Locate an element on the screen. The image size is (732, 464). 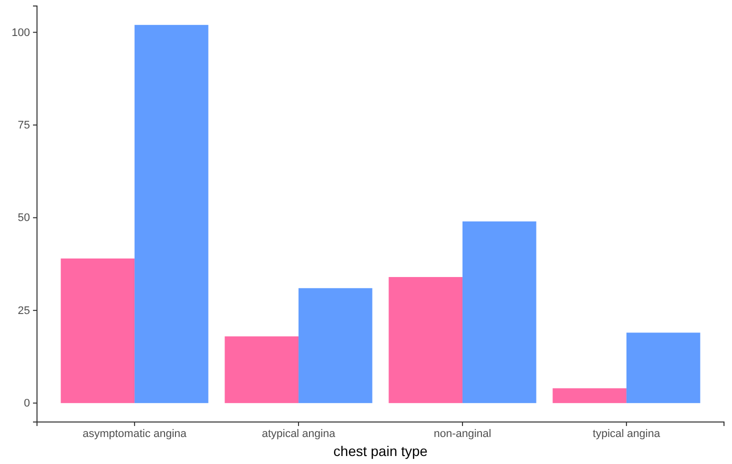
y-tick-label: 50 is located at coordinates (24, 218).